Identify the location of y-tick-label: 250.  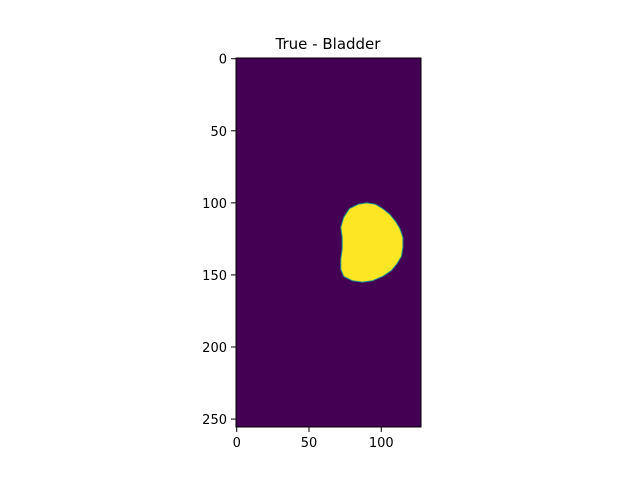
(214, 420).